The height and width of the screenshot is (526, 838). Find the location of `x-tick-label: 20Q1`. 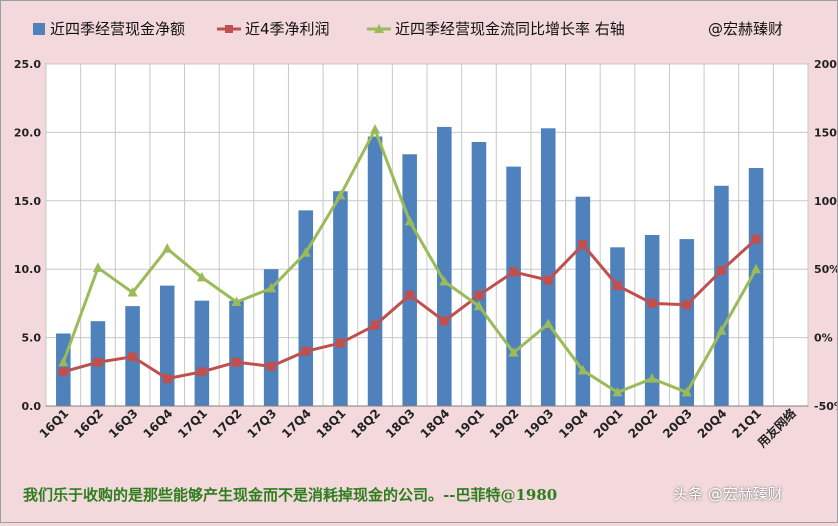

x-tick-label: 20Q1 is located at coordinates (608, 423).